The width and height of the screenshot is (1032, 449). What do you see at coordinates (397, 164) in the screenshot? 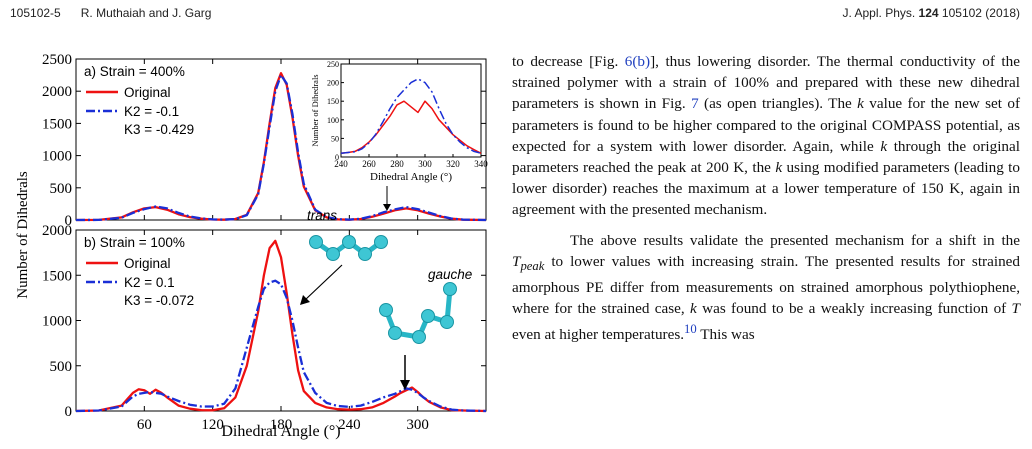
I see `inset-xtick-label-2: 280` at bounding box center [397, 164].